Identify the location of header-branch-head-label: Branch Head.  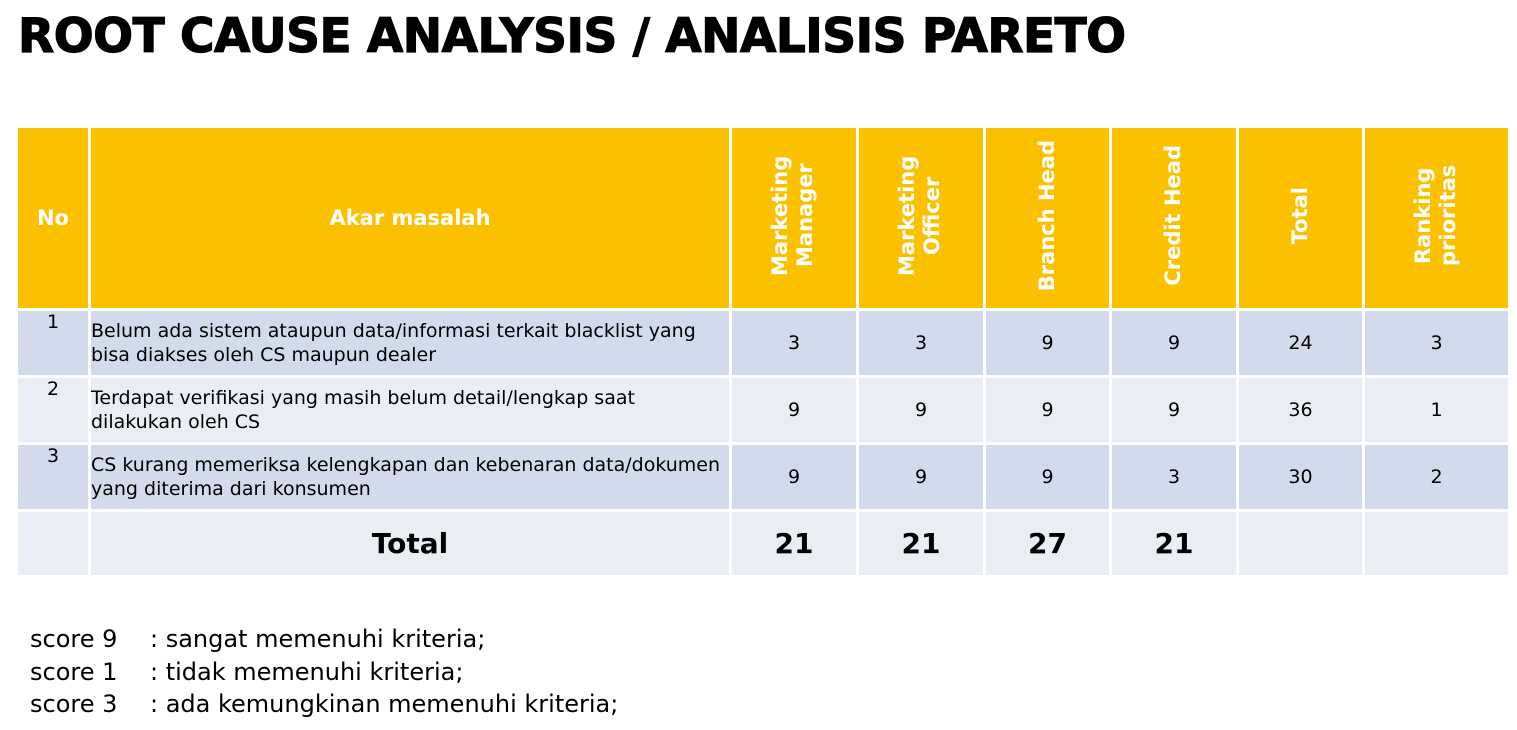
(1046, 215).